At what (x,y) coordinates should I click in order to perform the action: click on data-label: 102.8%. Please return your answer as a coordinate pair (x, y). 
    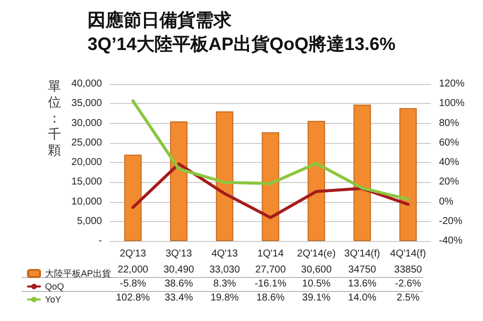
    Looking at the image, I should click on (133, 298).